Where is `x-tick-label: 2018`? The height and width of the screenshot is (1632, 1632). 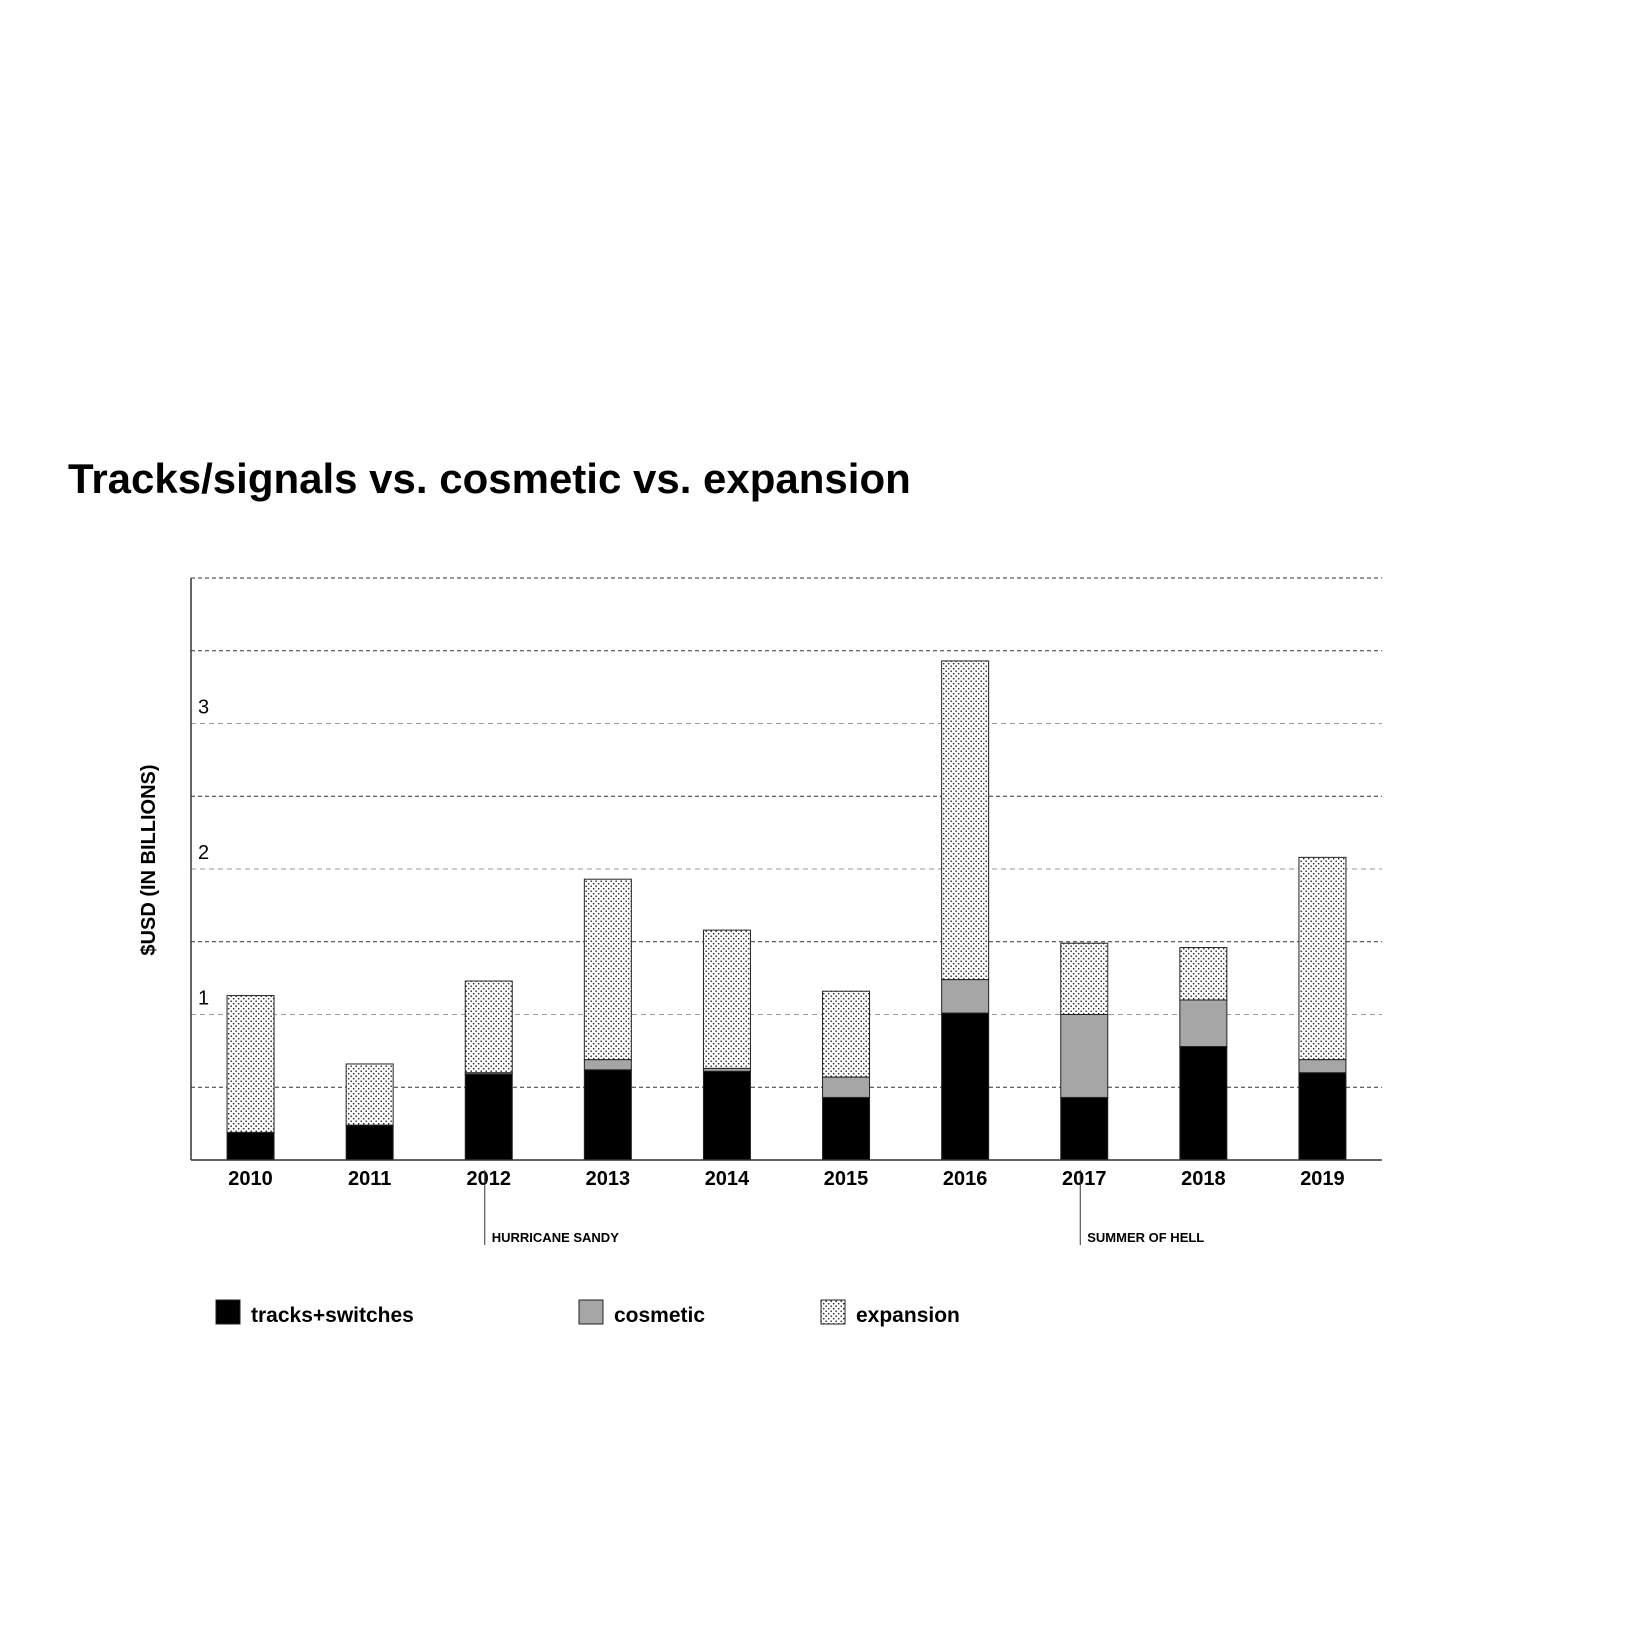
x-tick-label: 2018 is located at coordinates (1203, 1179).